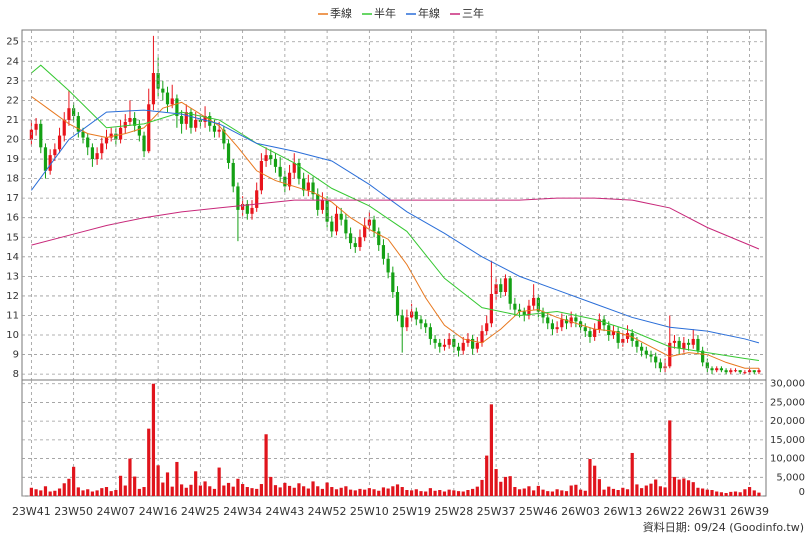 The height and width of the screenshot is (540, 808). I want to click on y-tick-label: 8, so click(16, 374).